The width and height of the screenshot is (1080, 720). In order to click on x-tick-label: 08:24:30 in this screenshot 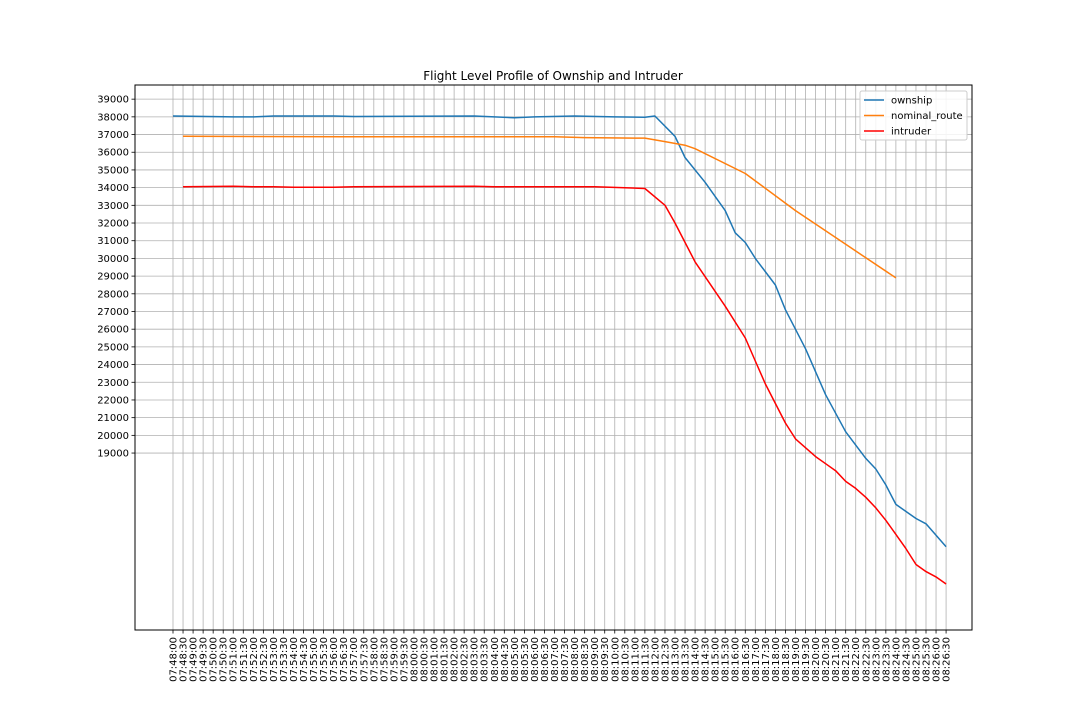, I will do `click(906, 659)`.